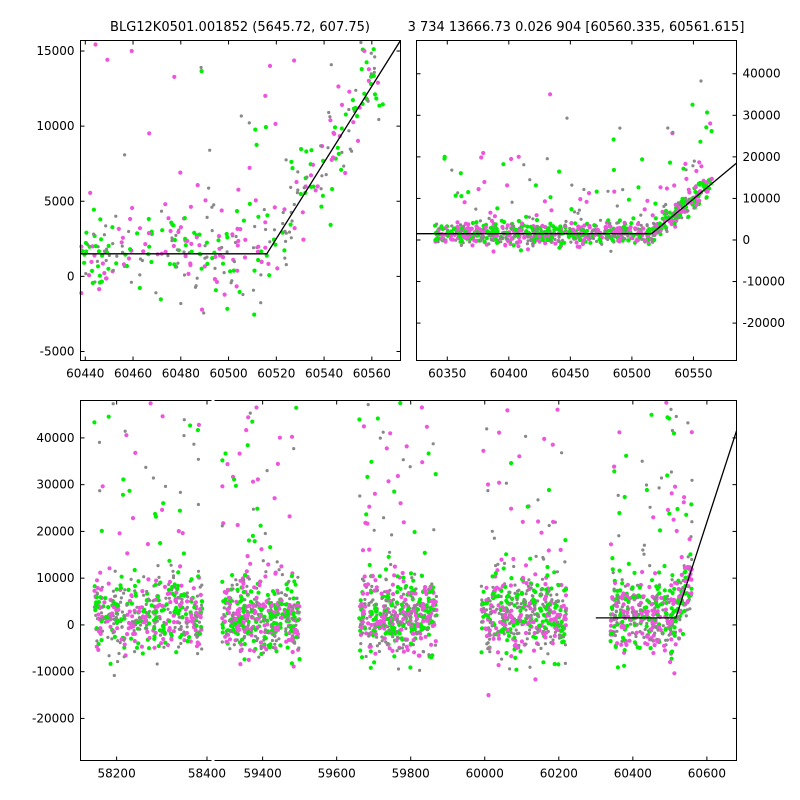  Describe the element at coordinates (693, 374) in the screenshot. I see `x-tick-label: 60550` at that location.